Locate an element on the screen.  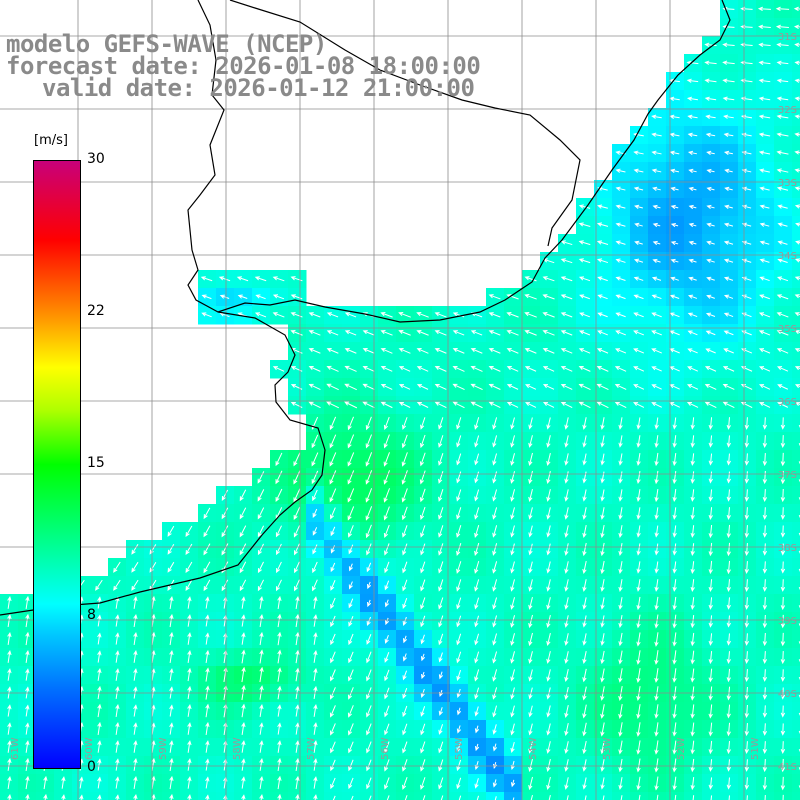
lon-label: 58W is located at coordinates (237, 748).